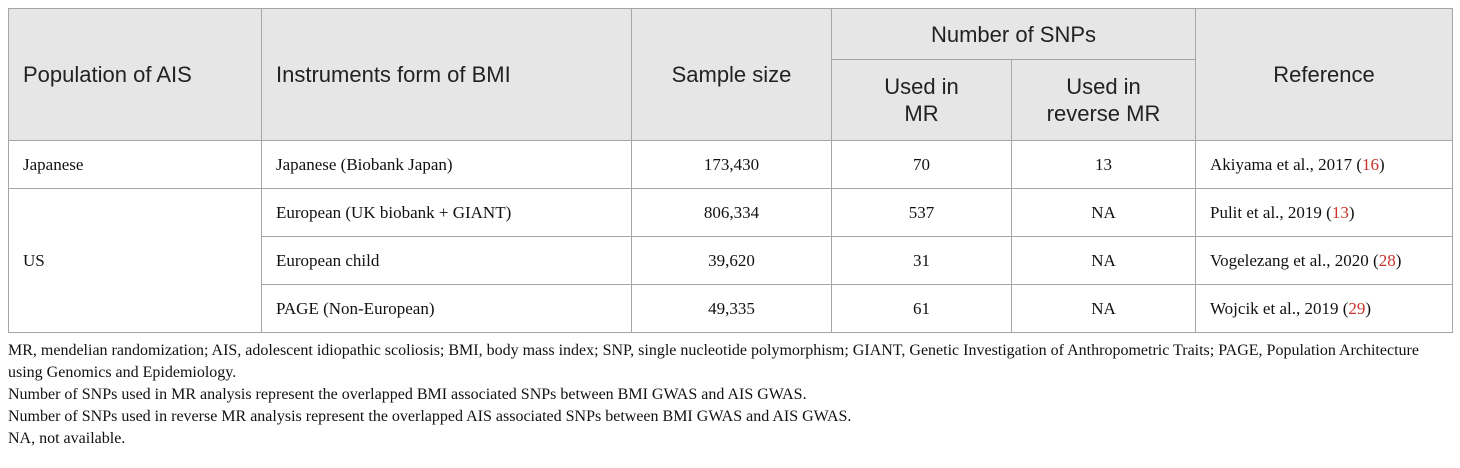 This screenshot has width=1460, height=468. What do you see at coordinates (446, 164) in the screenshot?
I see `cell-instrument: Japanese (Biobank Japan)` at bounding box center [446, 164].